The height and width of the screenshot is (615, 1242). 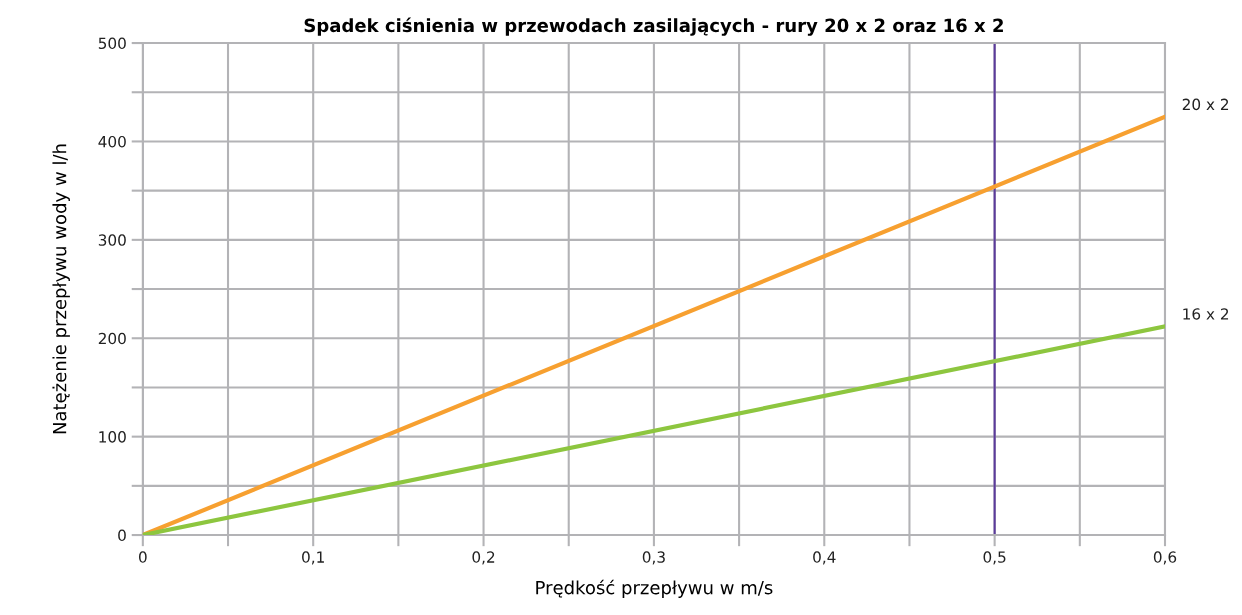 I want to click on x-tick-label: 0,3, so click(x=653, y=558).